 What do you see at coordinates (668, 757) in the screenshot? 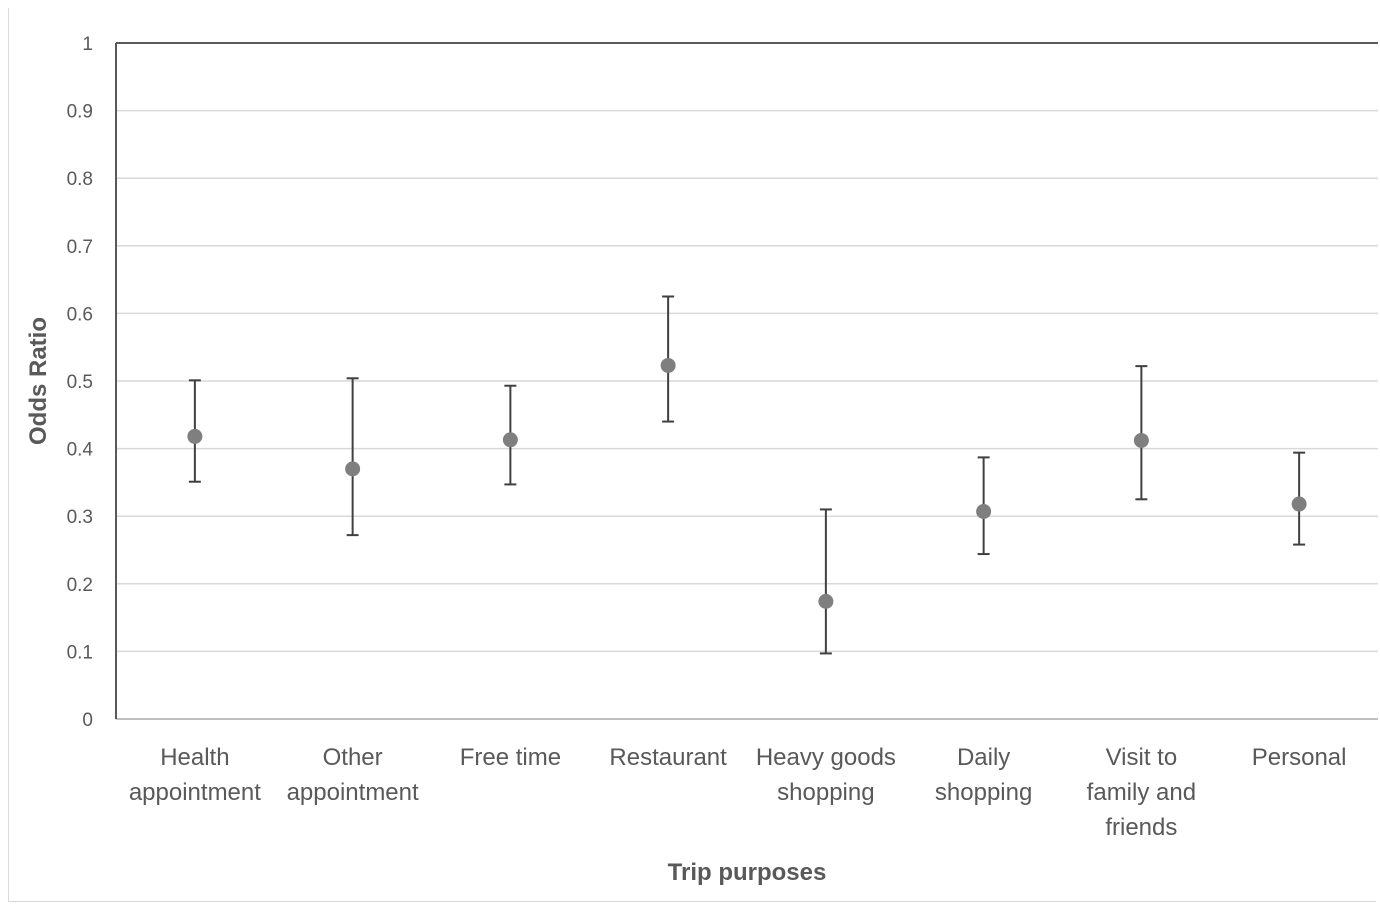
I see `x-category-label: Restaurant` at bounding box center [668, 757].